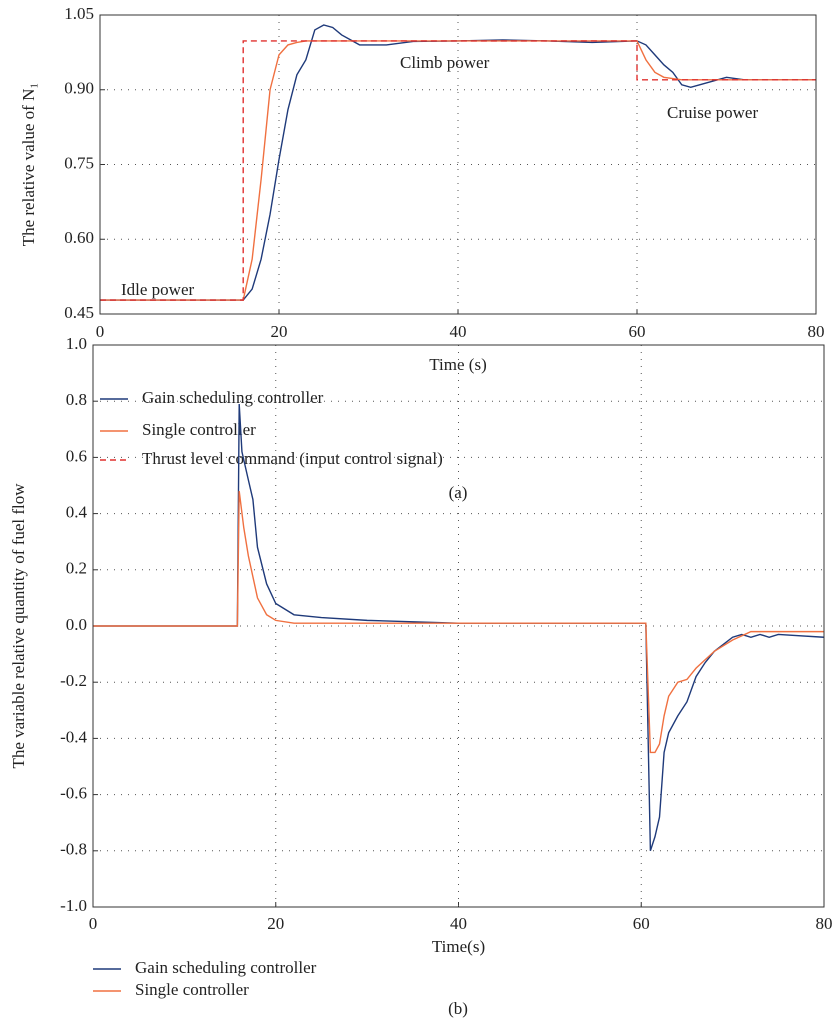 This screenshot has width=837, height=1019. I want to click on y-tick-label: 0.8, so click(76, 399).